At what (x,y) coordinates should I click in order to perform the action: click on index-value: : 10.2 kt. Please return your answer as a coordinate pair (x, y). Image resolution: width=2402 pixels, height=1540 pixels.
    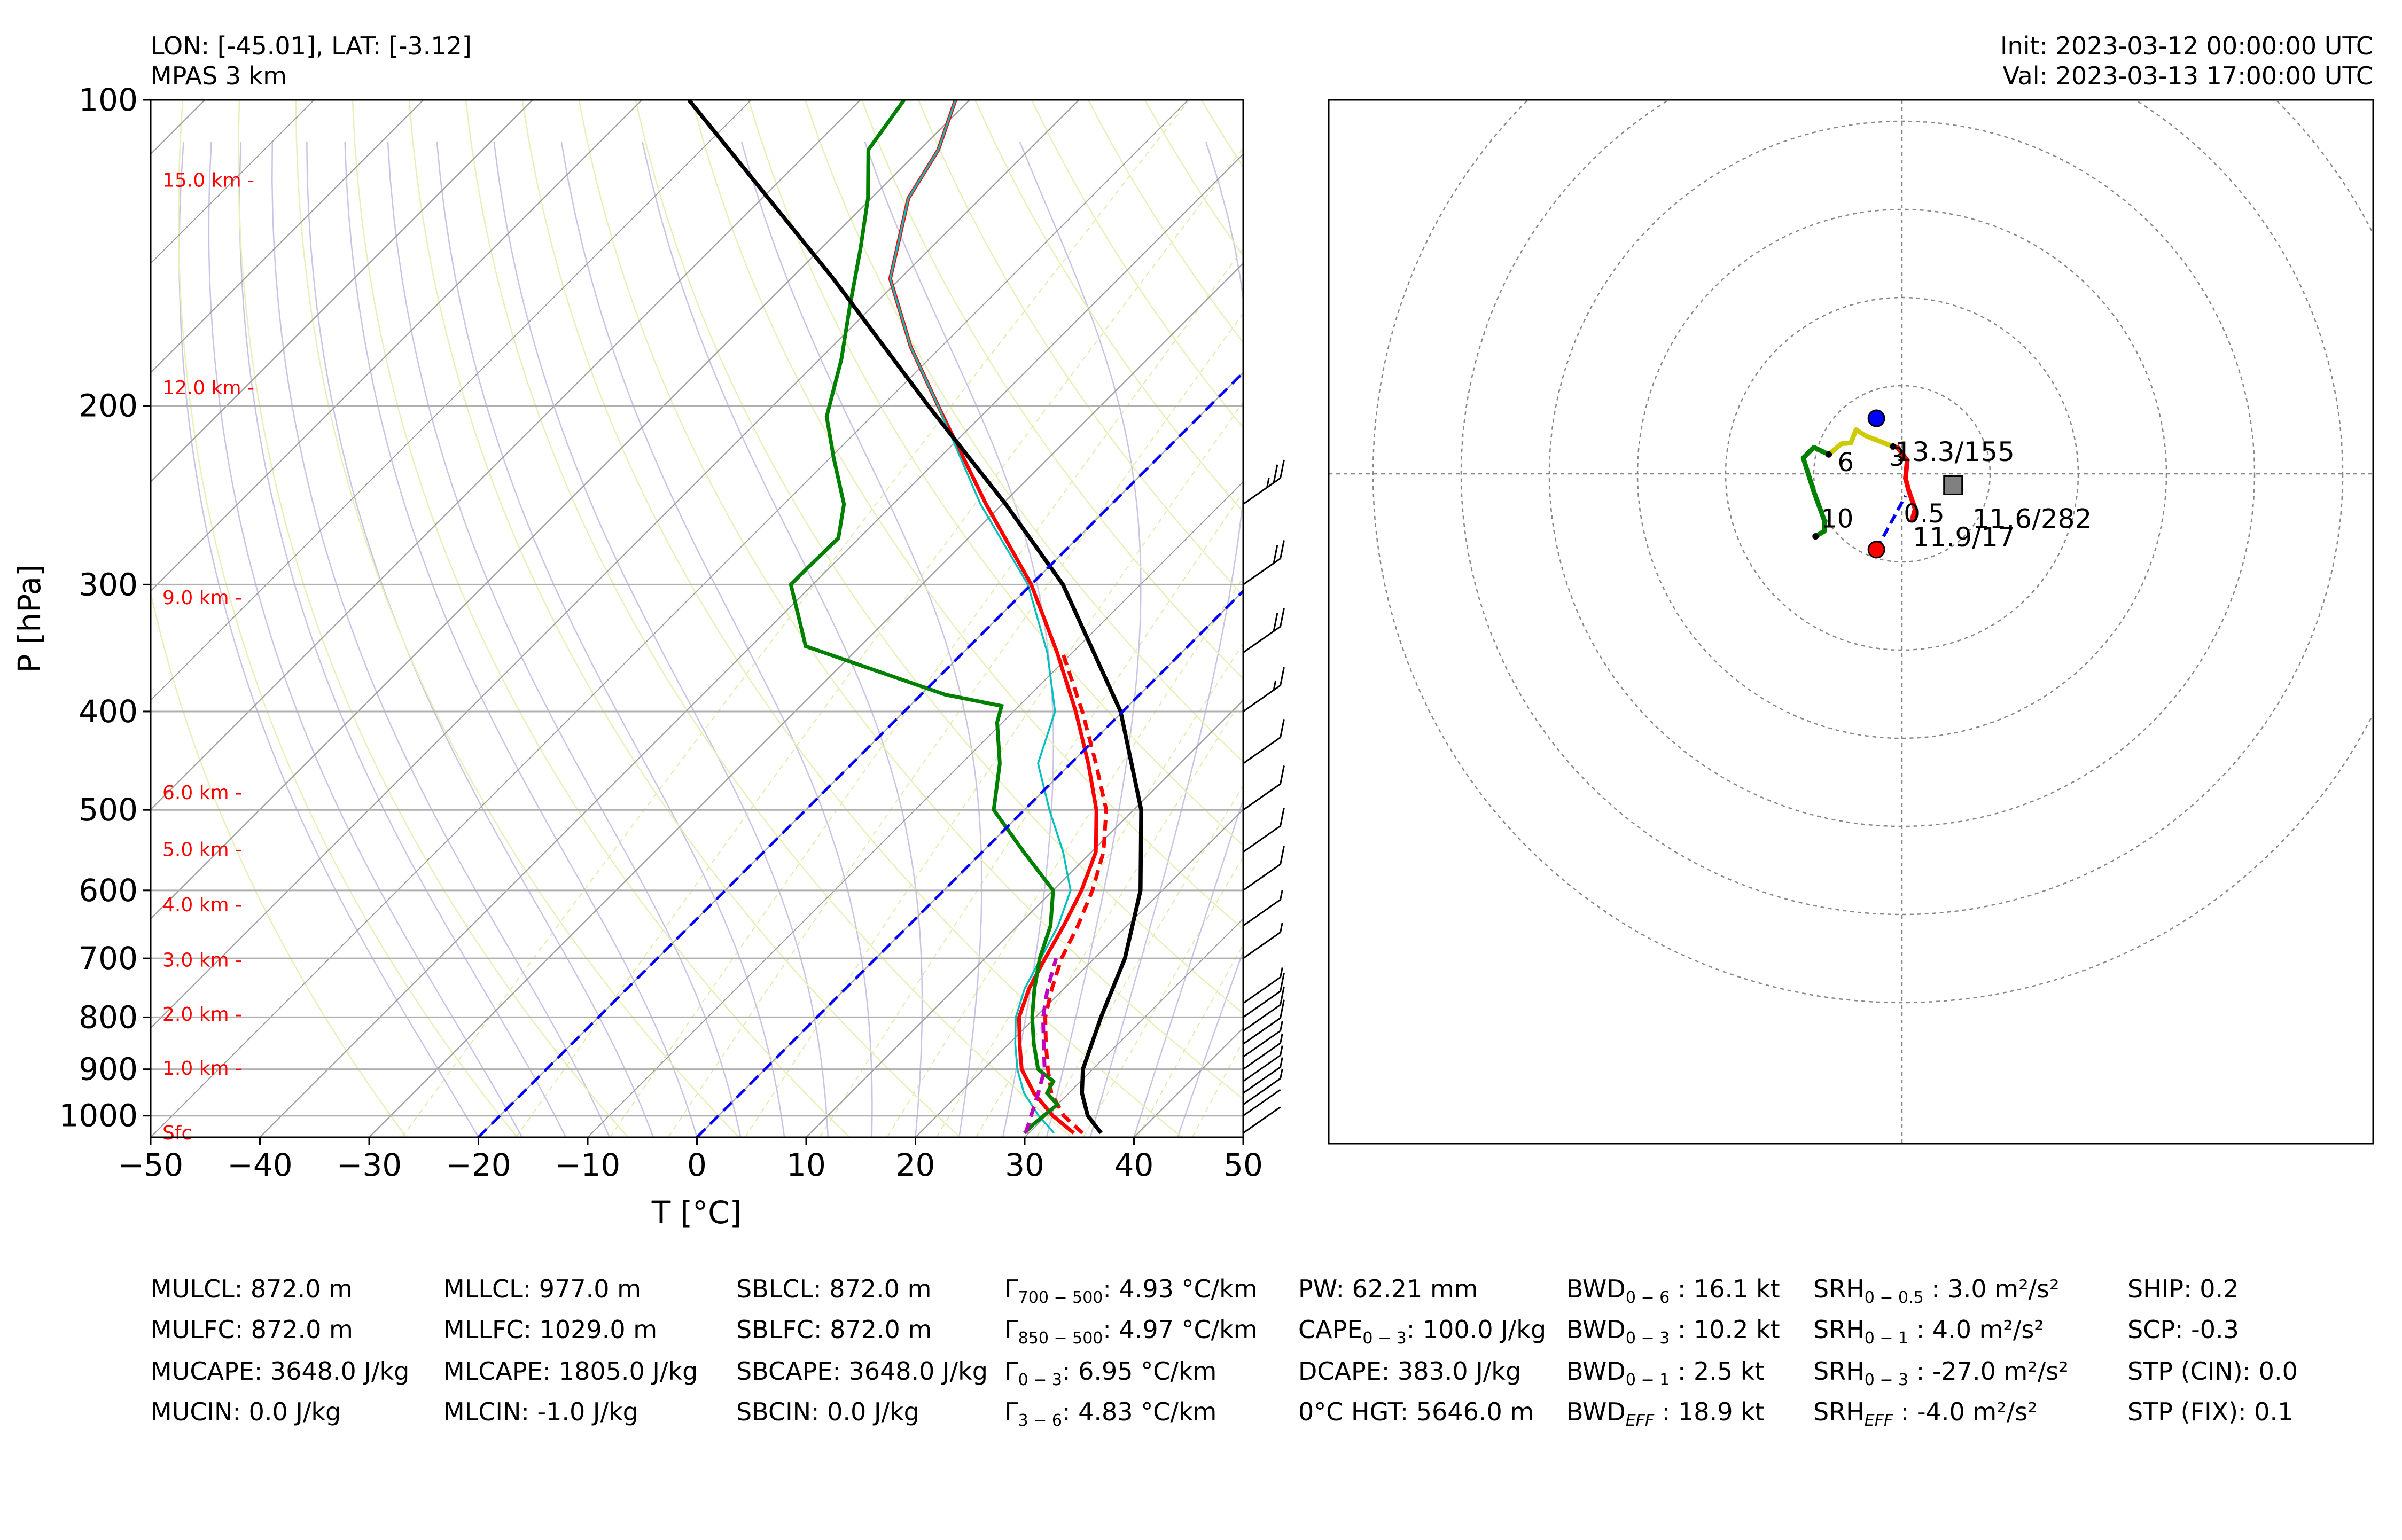
    Looking at the image, I should click on (1725, 1329).